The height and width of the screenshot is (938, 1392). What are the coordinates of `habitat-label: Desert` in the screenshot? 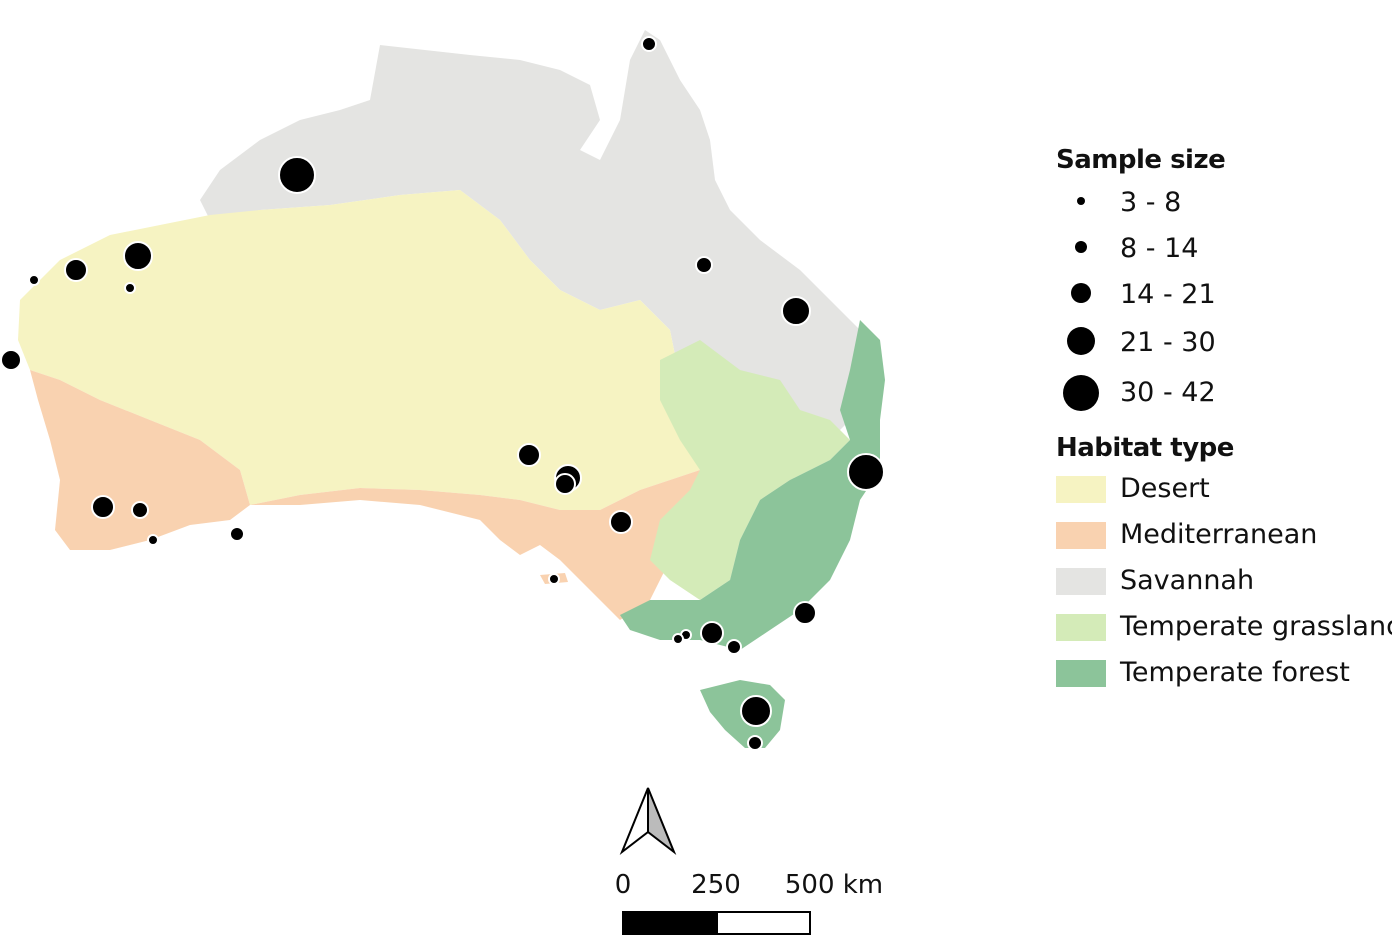 It's located at (1165, 488).